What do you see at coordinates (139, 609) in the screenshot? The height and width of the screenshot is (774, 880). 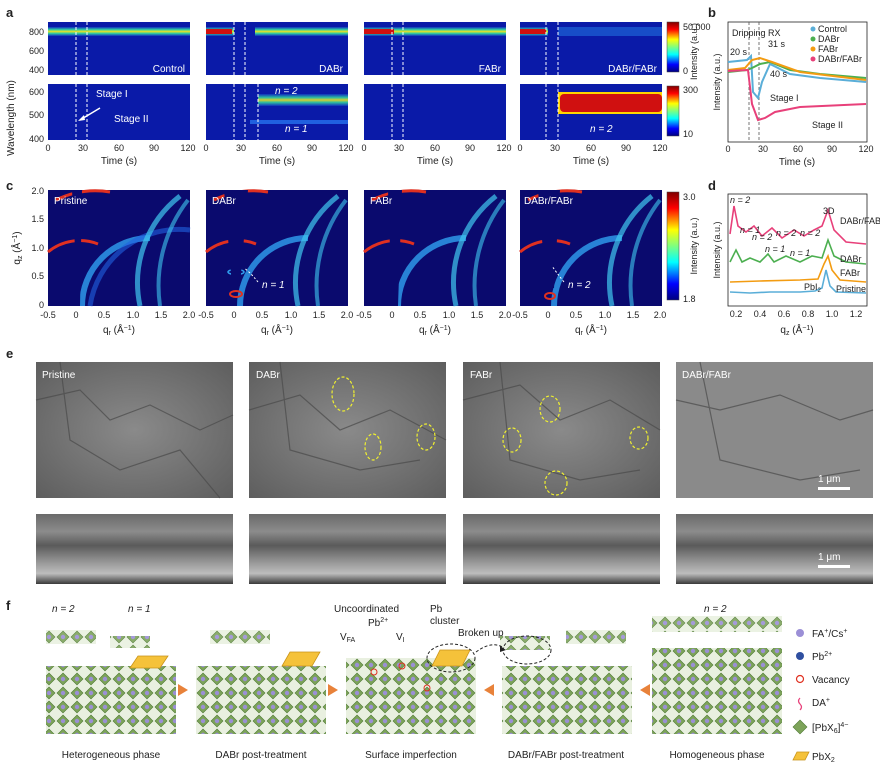 I see `f-n1-left: n = 1` at bounding box center [139, 609].